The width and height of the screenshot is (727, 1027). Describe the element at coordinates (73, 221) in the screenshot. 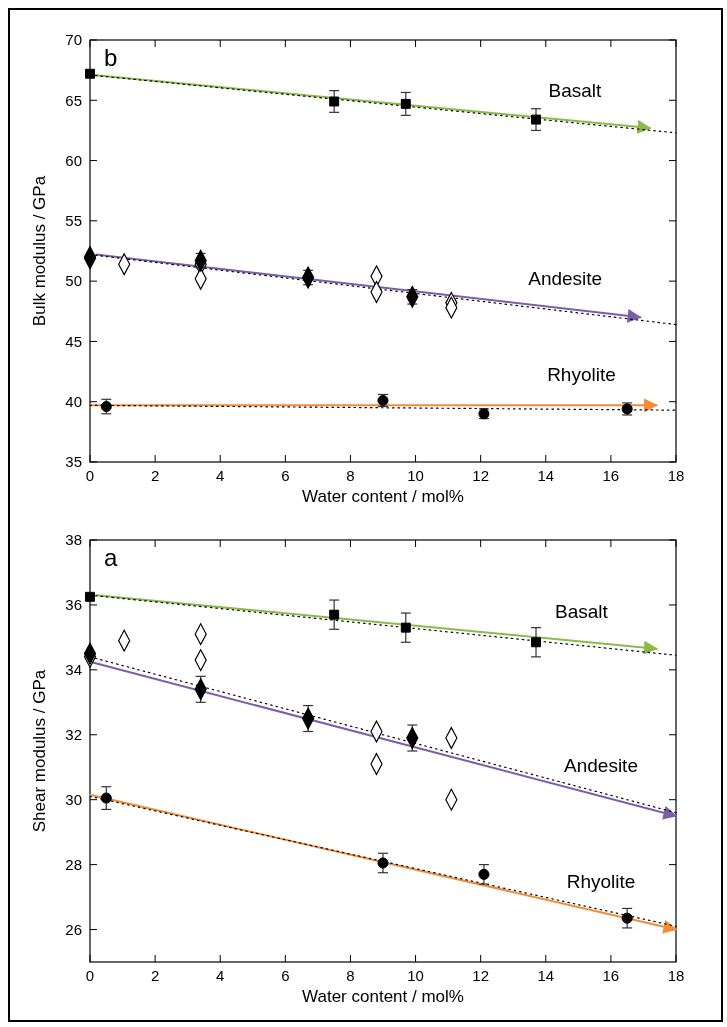

I see `y-tick-label: 55` at that location.